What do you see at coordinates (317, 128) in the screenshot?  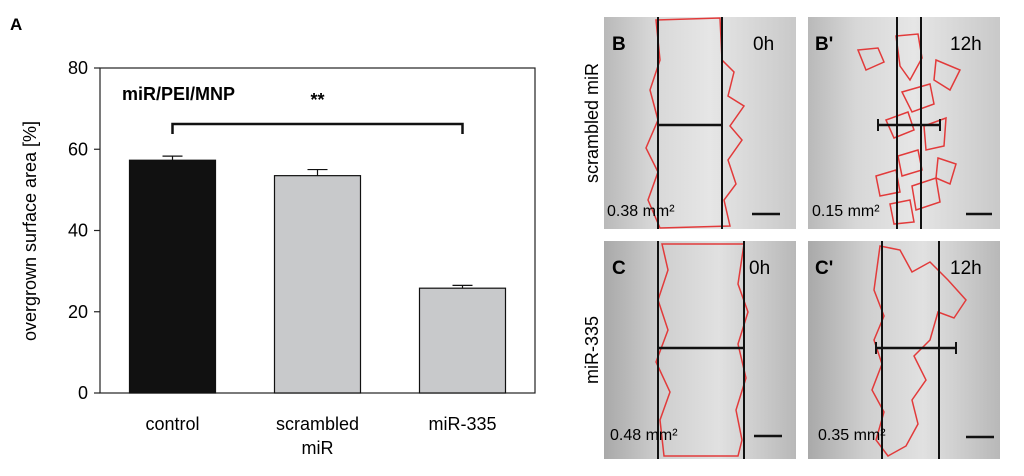 I see `significance-line` at bounding box center [317, 128].